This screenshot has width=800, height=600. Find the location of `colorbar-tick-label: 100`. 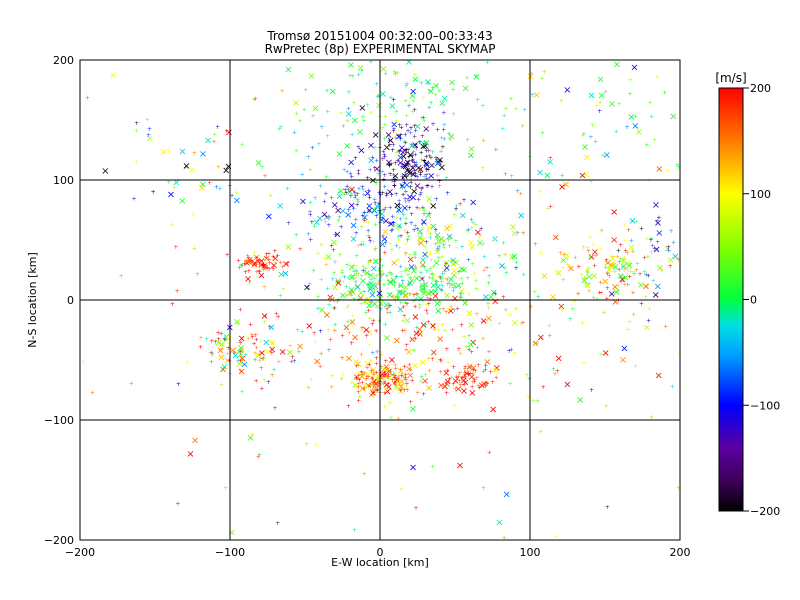

colorbar-tick-label: 100 is located at coordinates (760, 194).